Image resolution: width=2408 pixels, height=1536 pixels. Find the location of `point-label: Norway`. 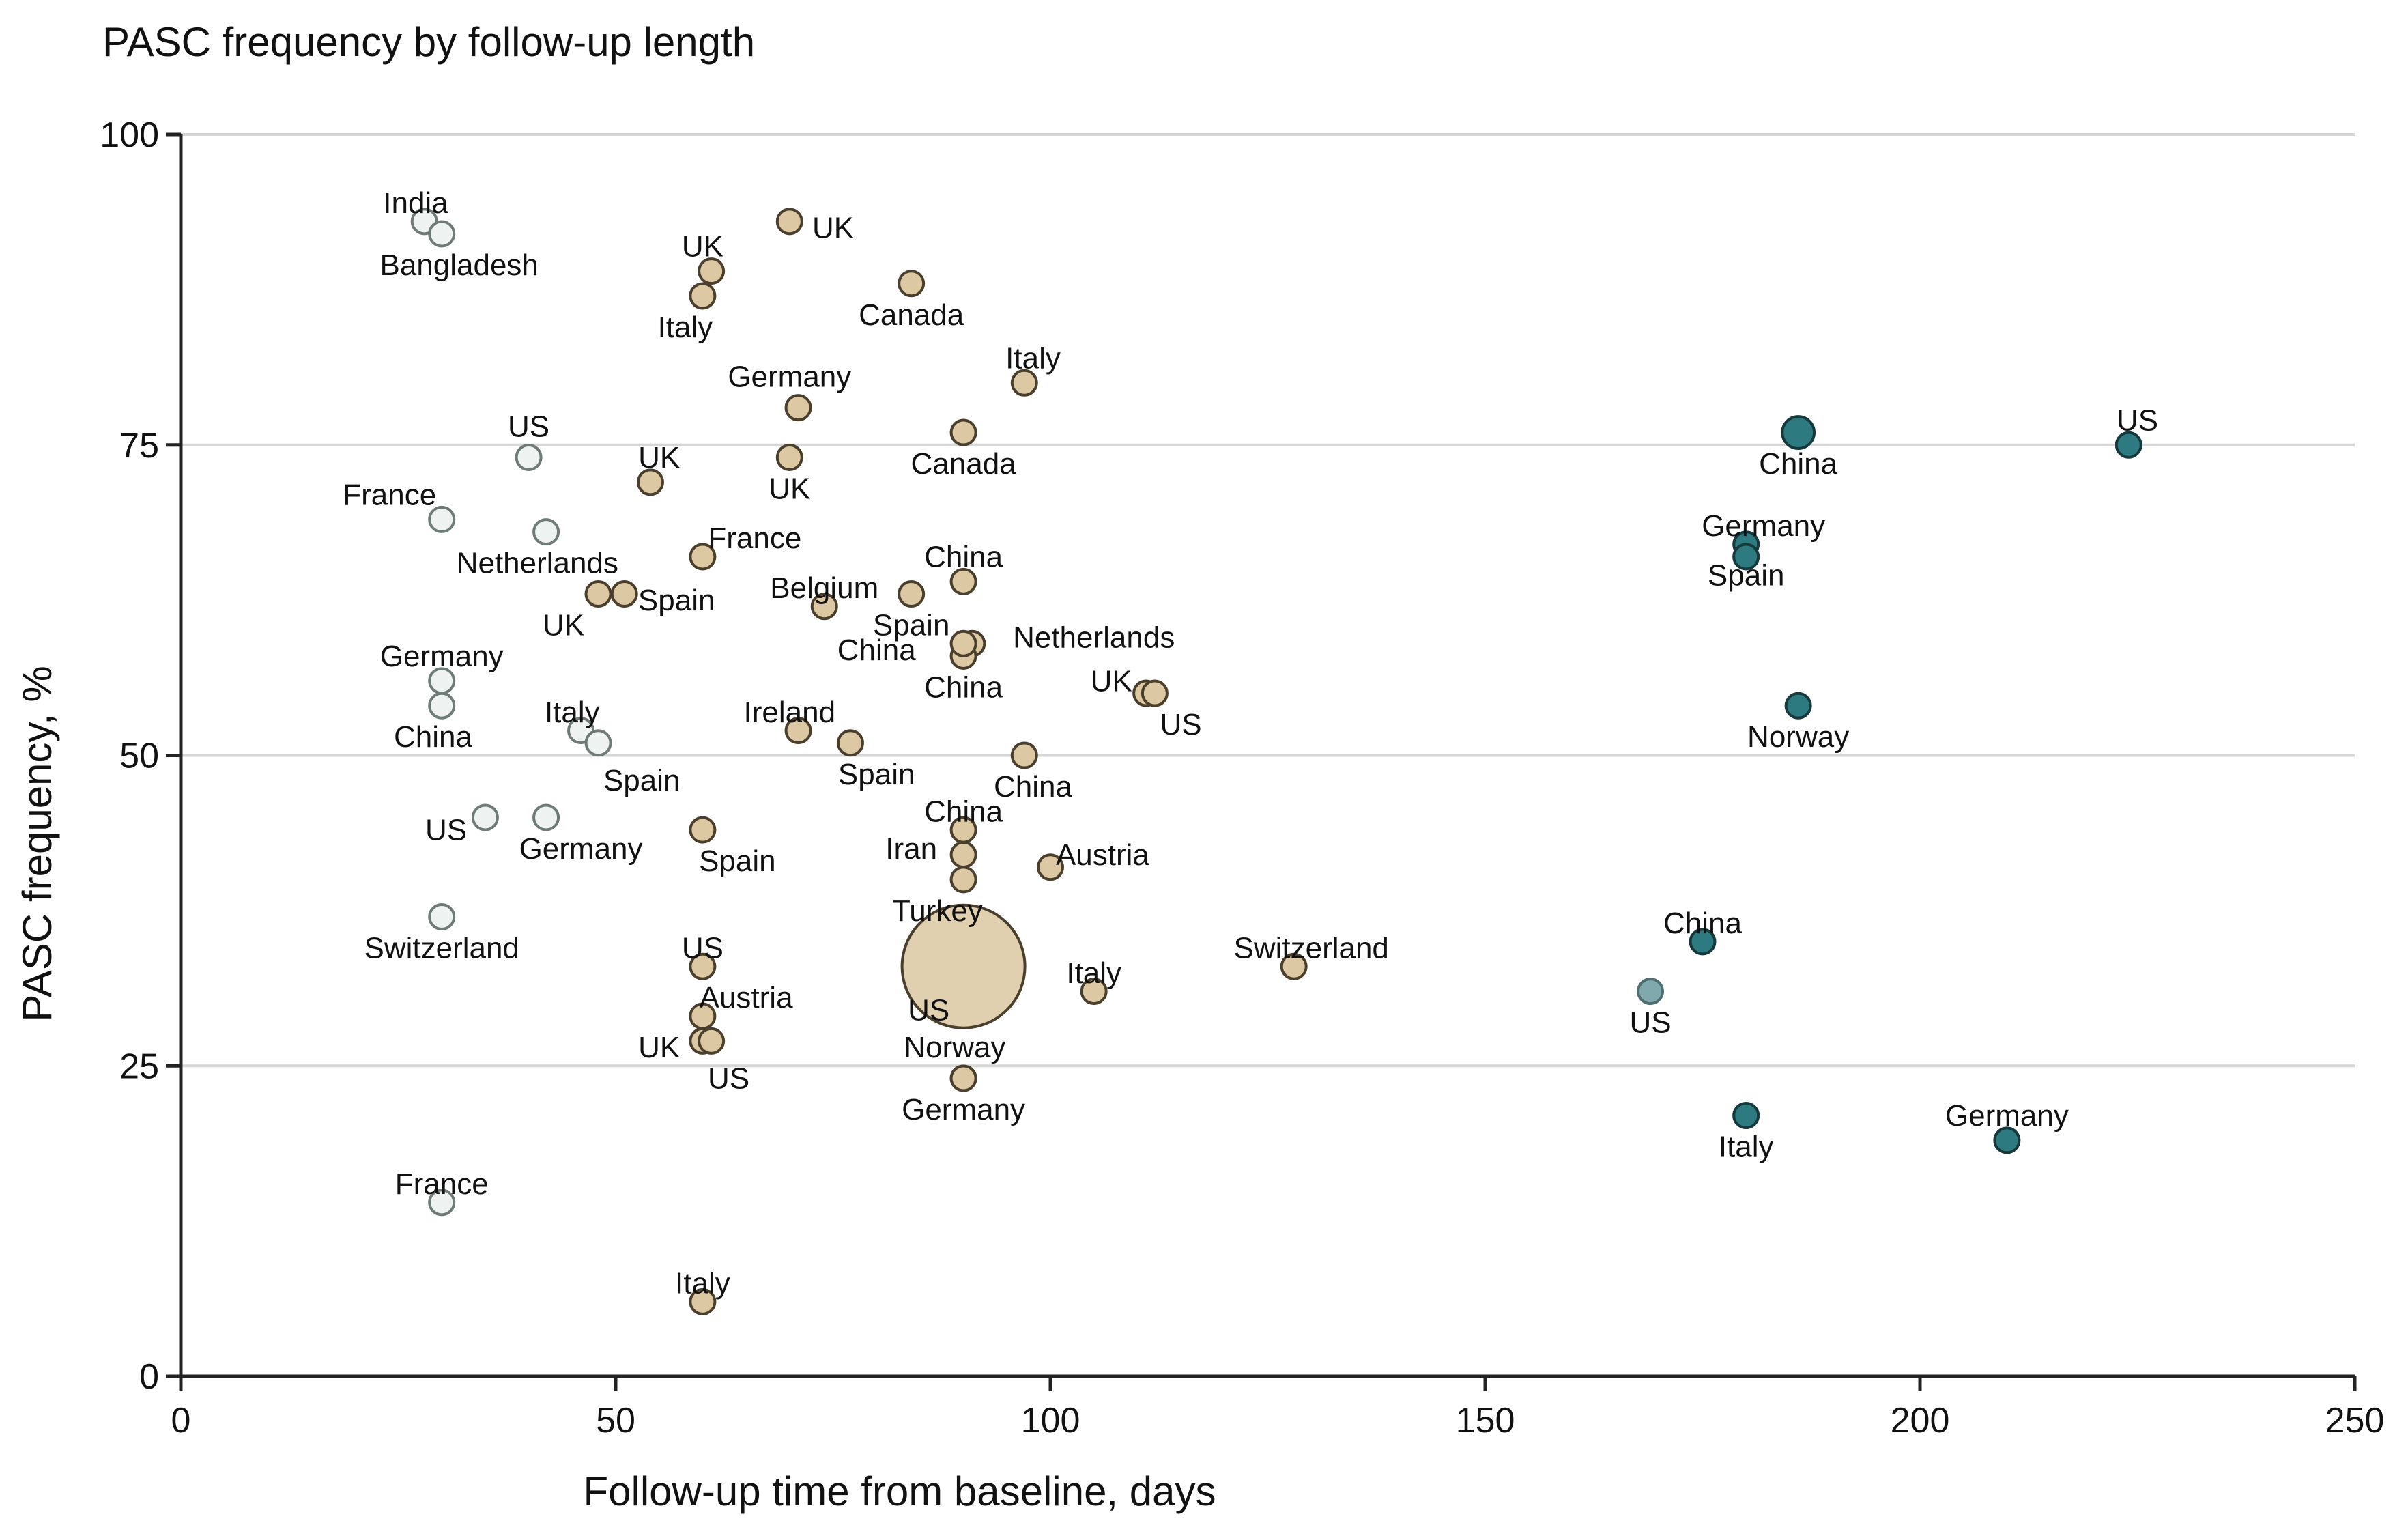

point-label: Norway is located at coordinates (1798, 737).